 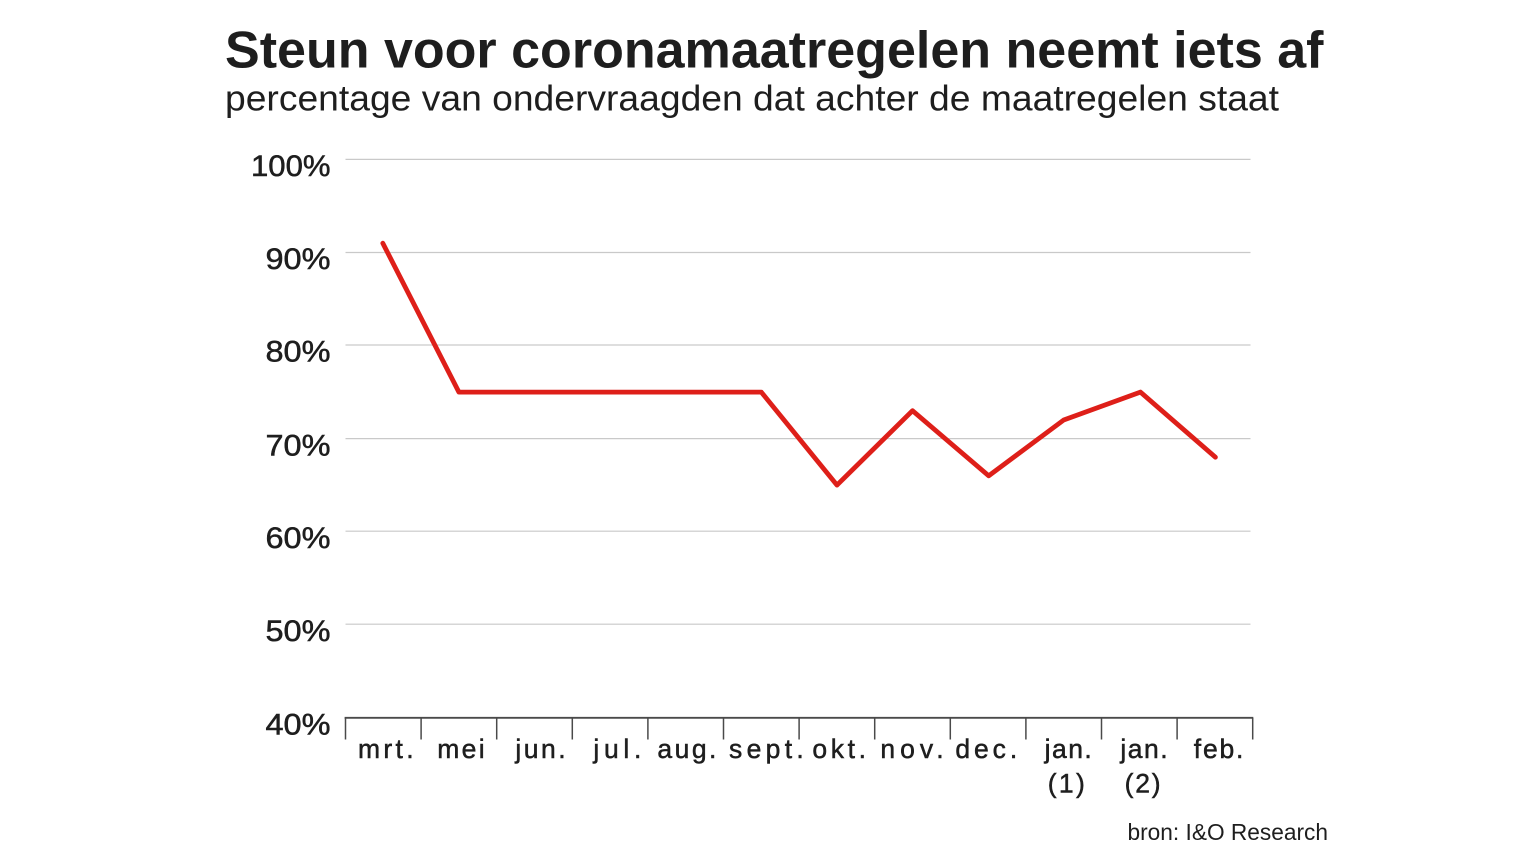 I want to click on svg-text: mrt., so click(x=386, y=749).